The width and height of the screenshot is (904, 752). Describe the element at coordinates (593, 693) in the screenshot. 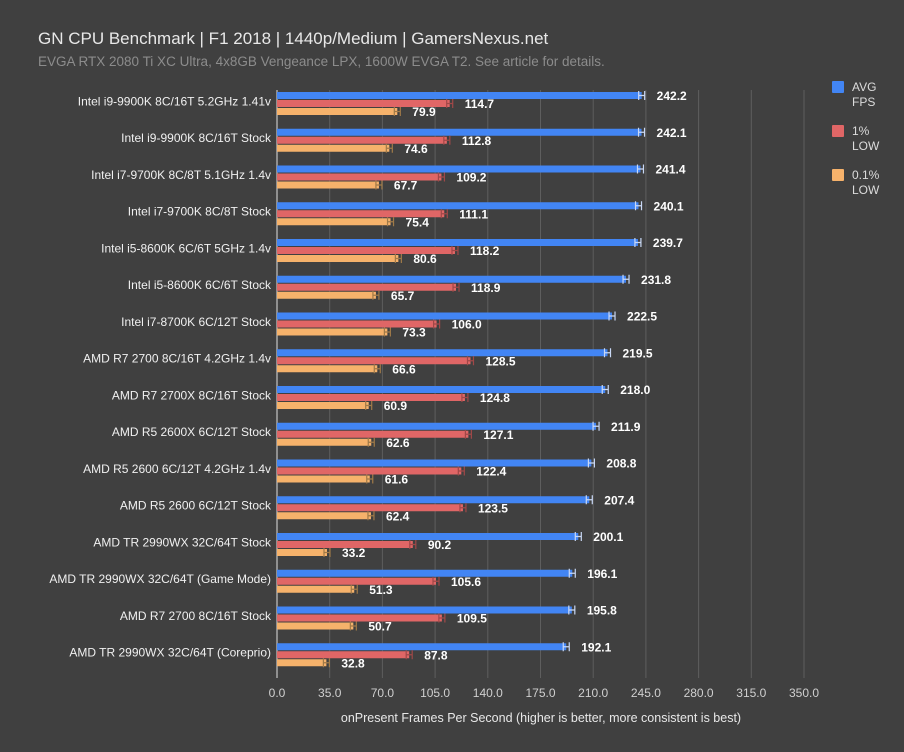

I see `x-tick-label: 210.0` at that location.